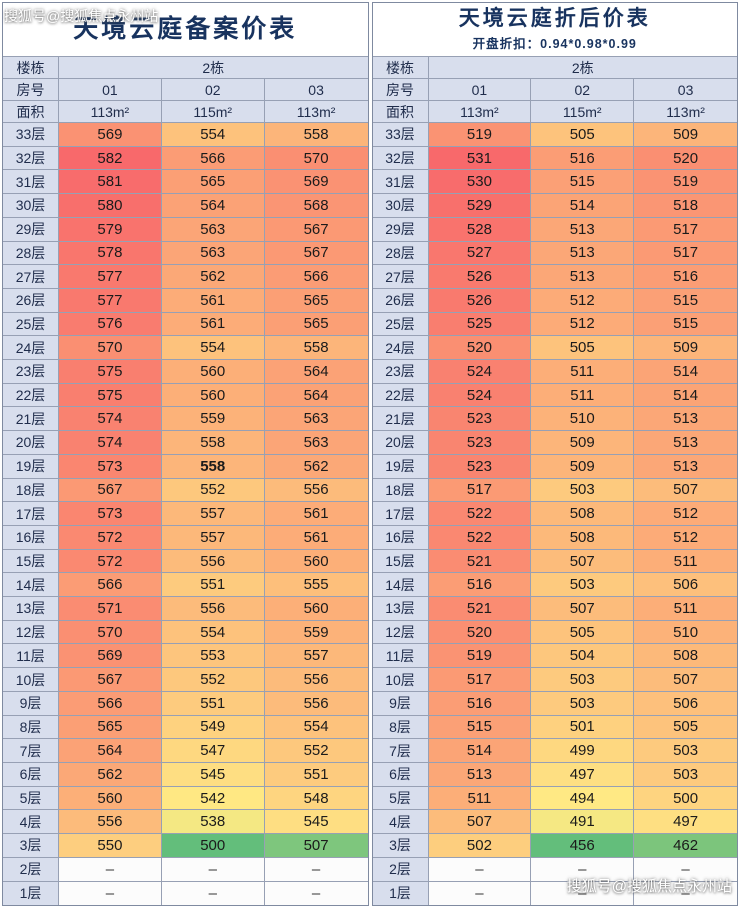  I want to click on area-row: 面积 113m² 115m² 113m², so click(554, 112).